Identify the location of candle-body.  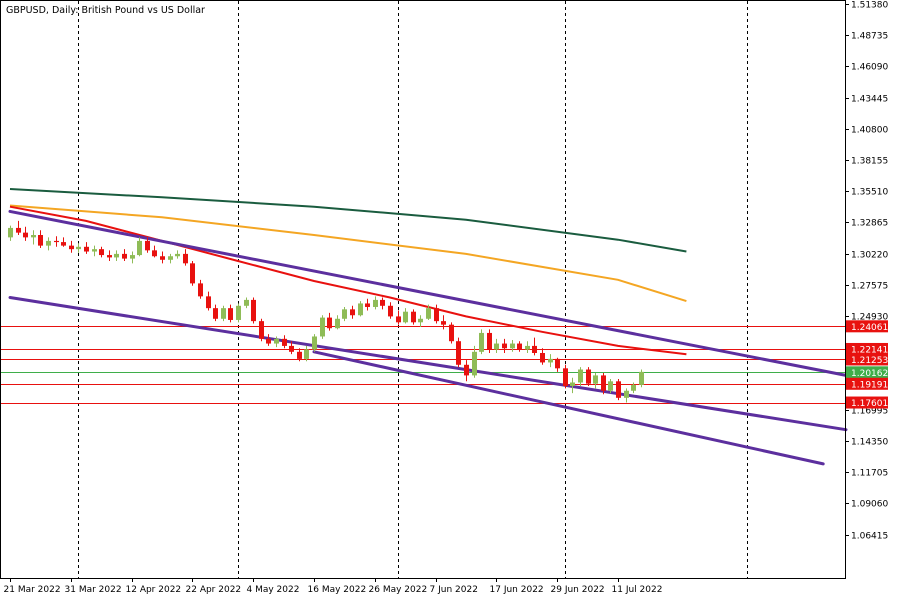
(512, 346).